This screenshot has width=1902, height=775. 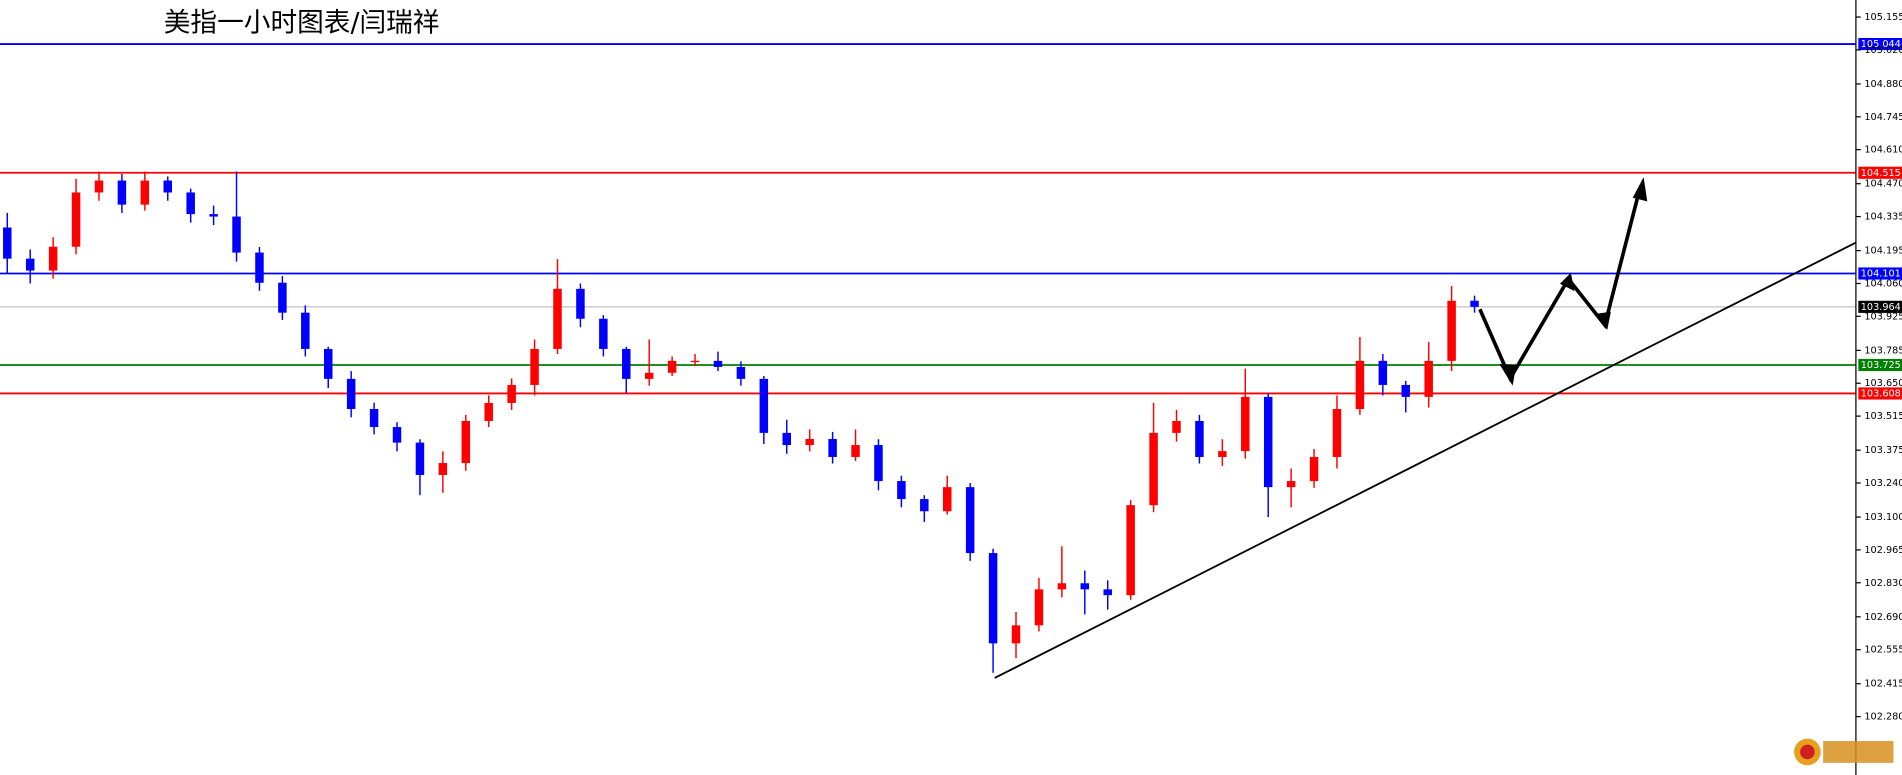 I want to click on y-tick-label: 104.195, so click(x=1883, y=251).